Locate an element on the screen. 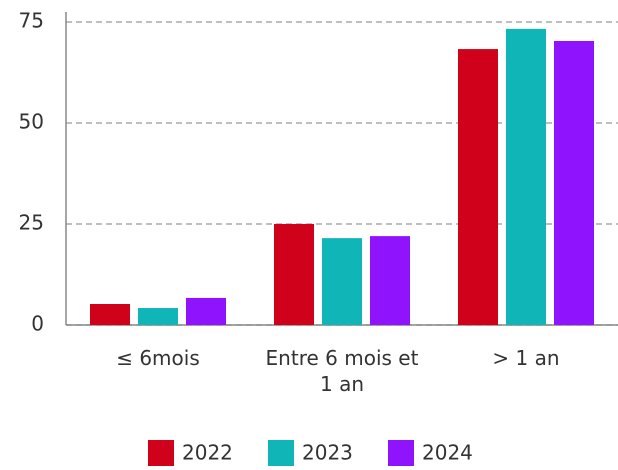  legend-label: 2023 is located at coordinates (327, 453).